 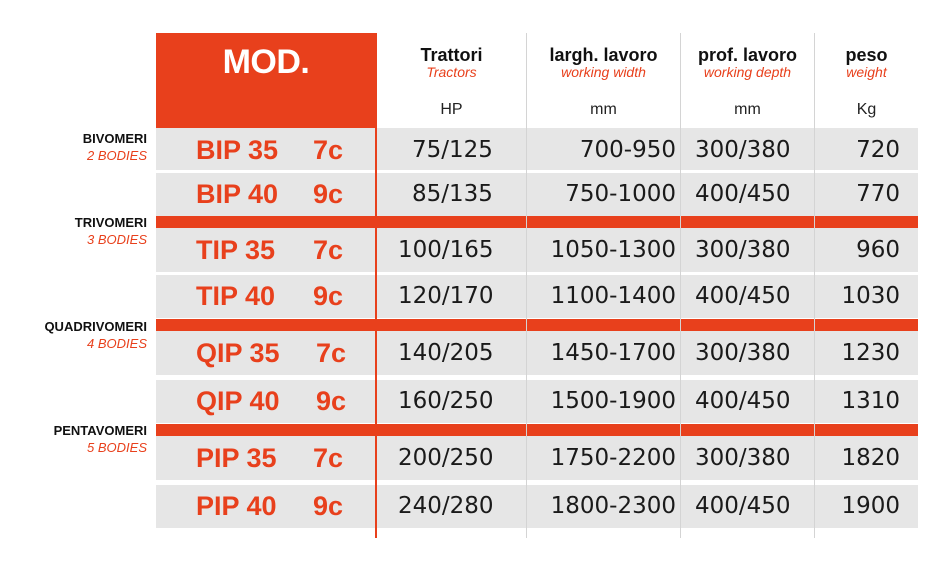 What do you see at coordinates (878, 250) in the screenshot?
I see `weight-cell: 960` at bounding box center [878, 250].